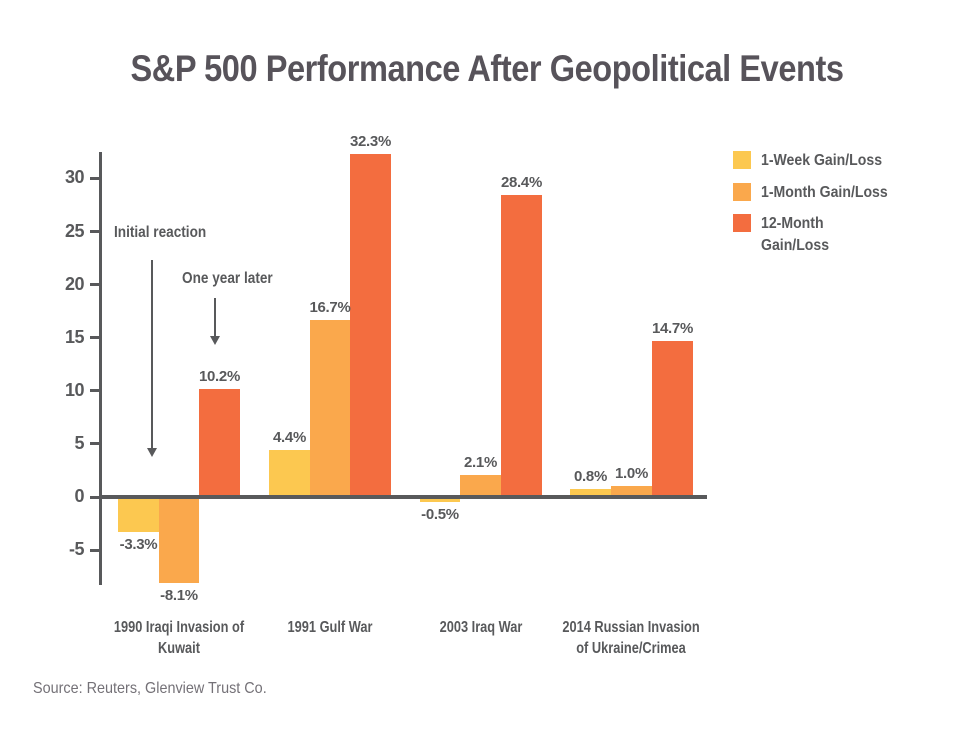 The image size is (974, 731). Describe the element at coordinates (795, 234) in the screenshot. I see `legend-label: 12-Month Gain/Loss` at that location.